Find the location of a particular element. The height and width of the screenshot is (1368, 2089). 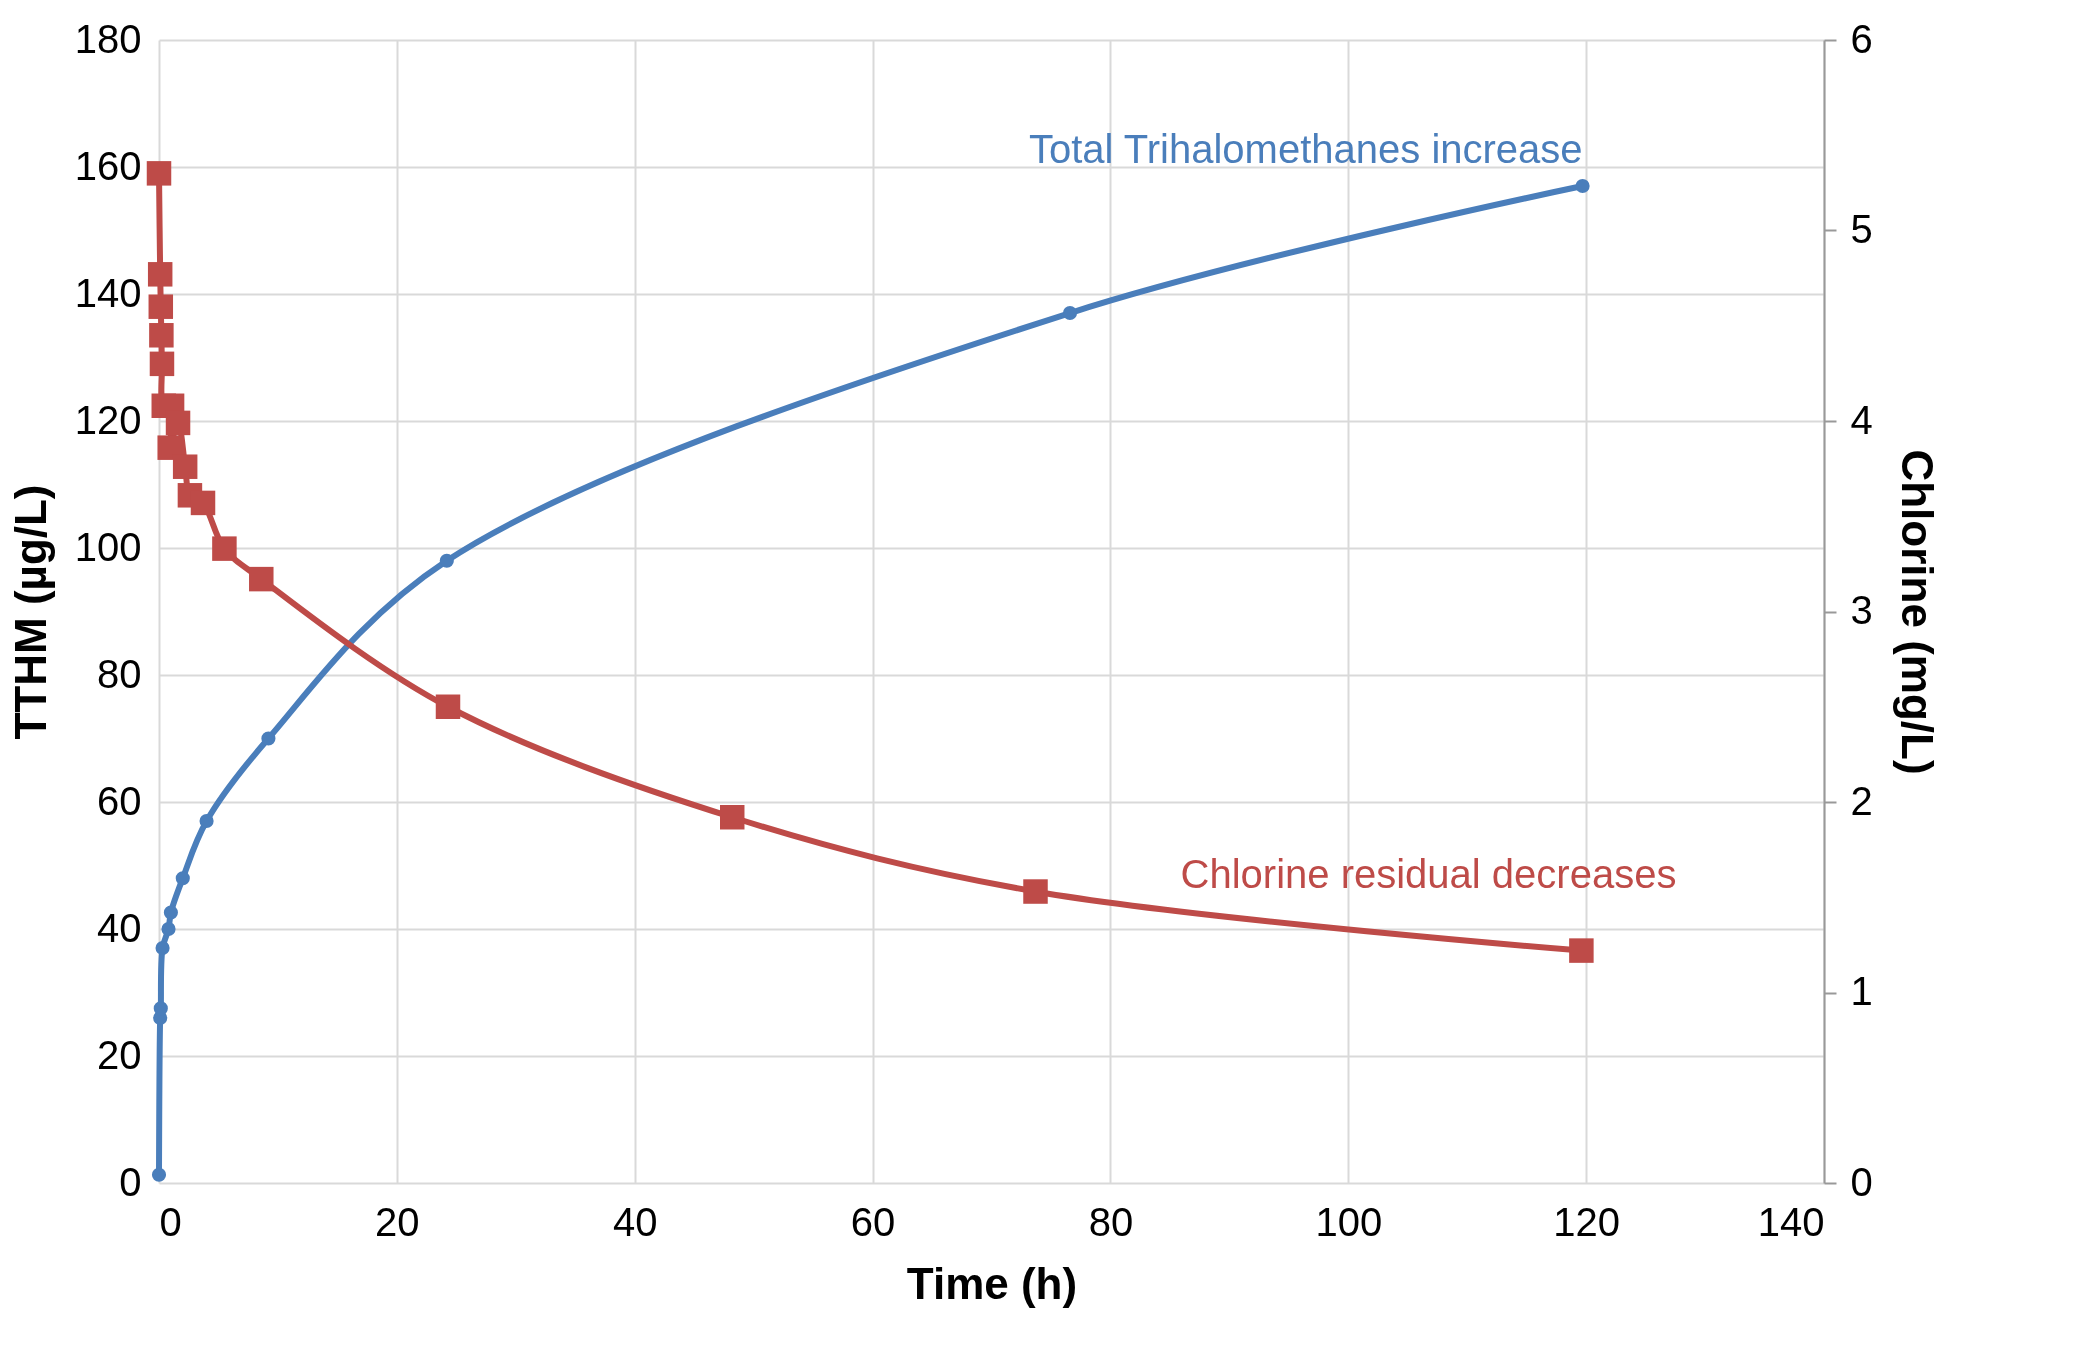

y2-tick-label: 1 is located at coordinates (1861, 991).